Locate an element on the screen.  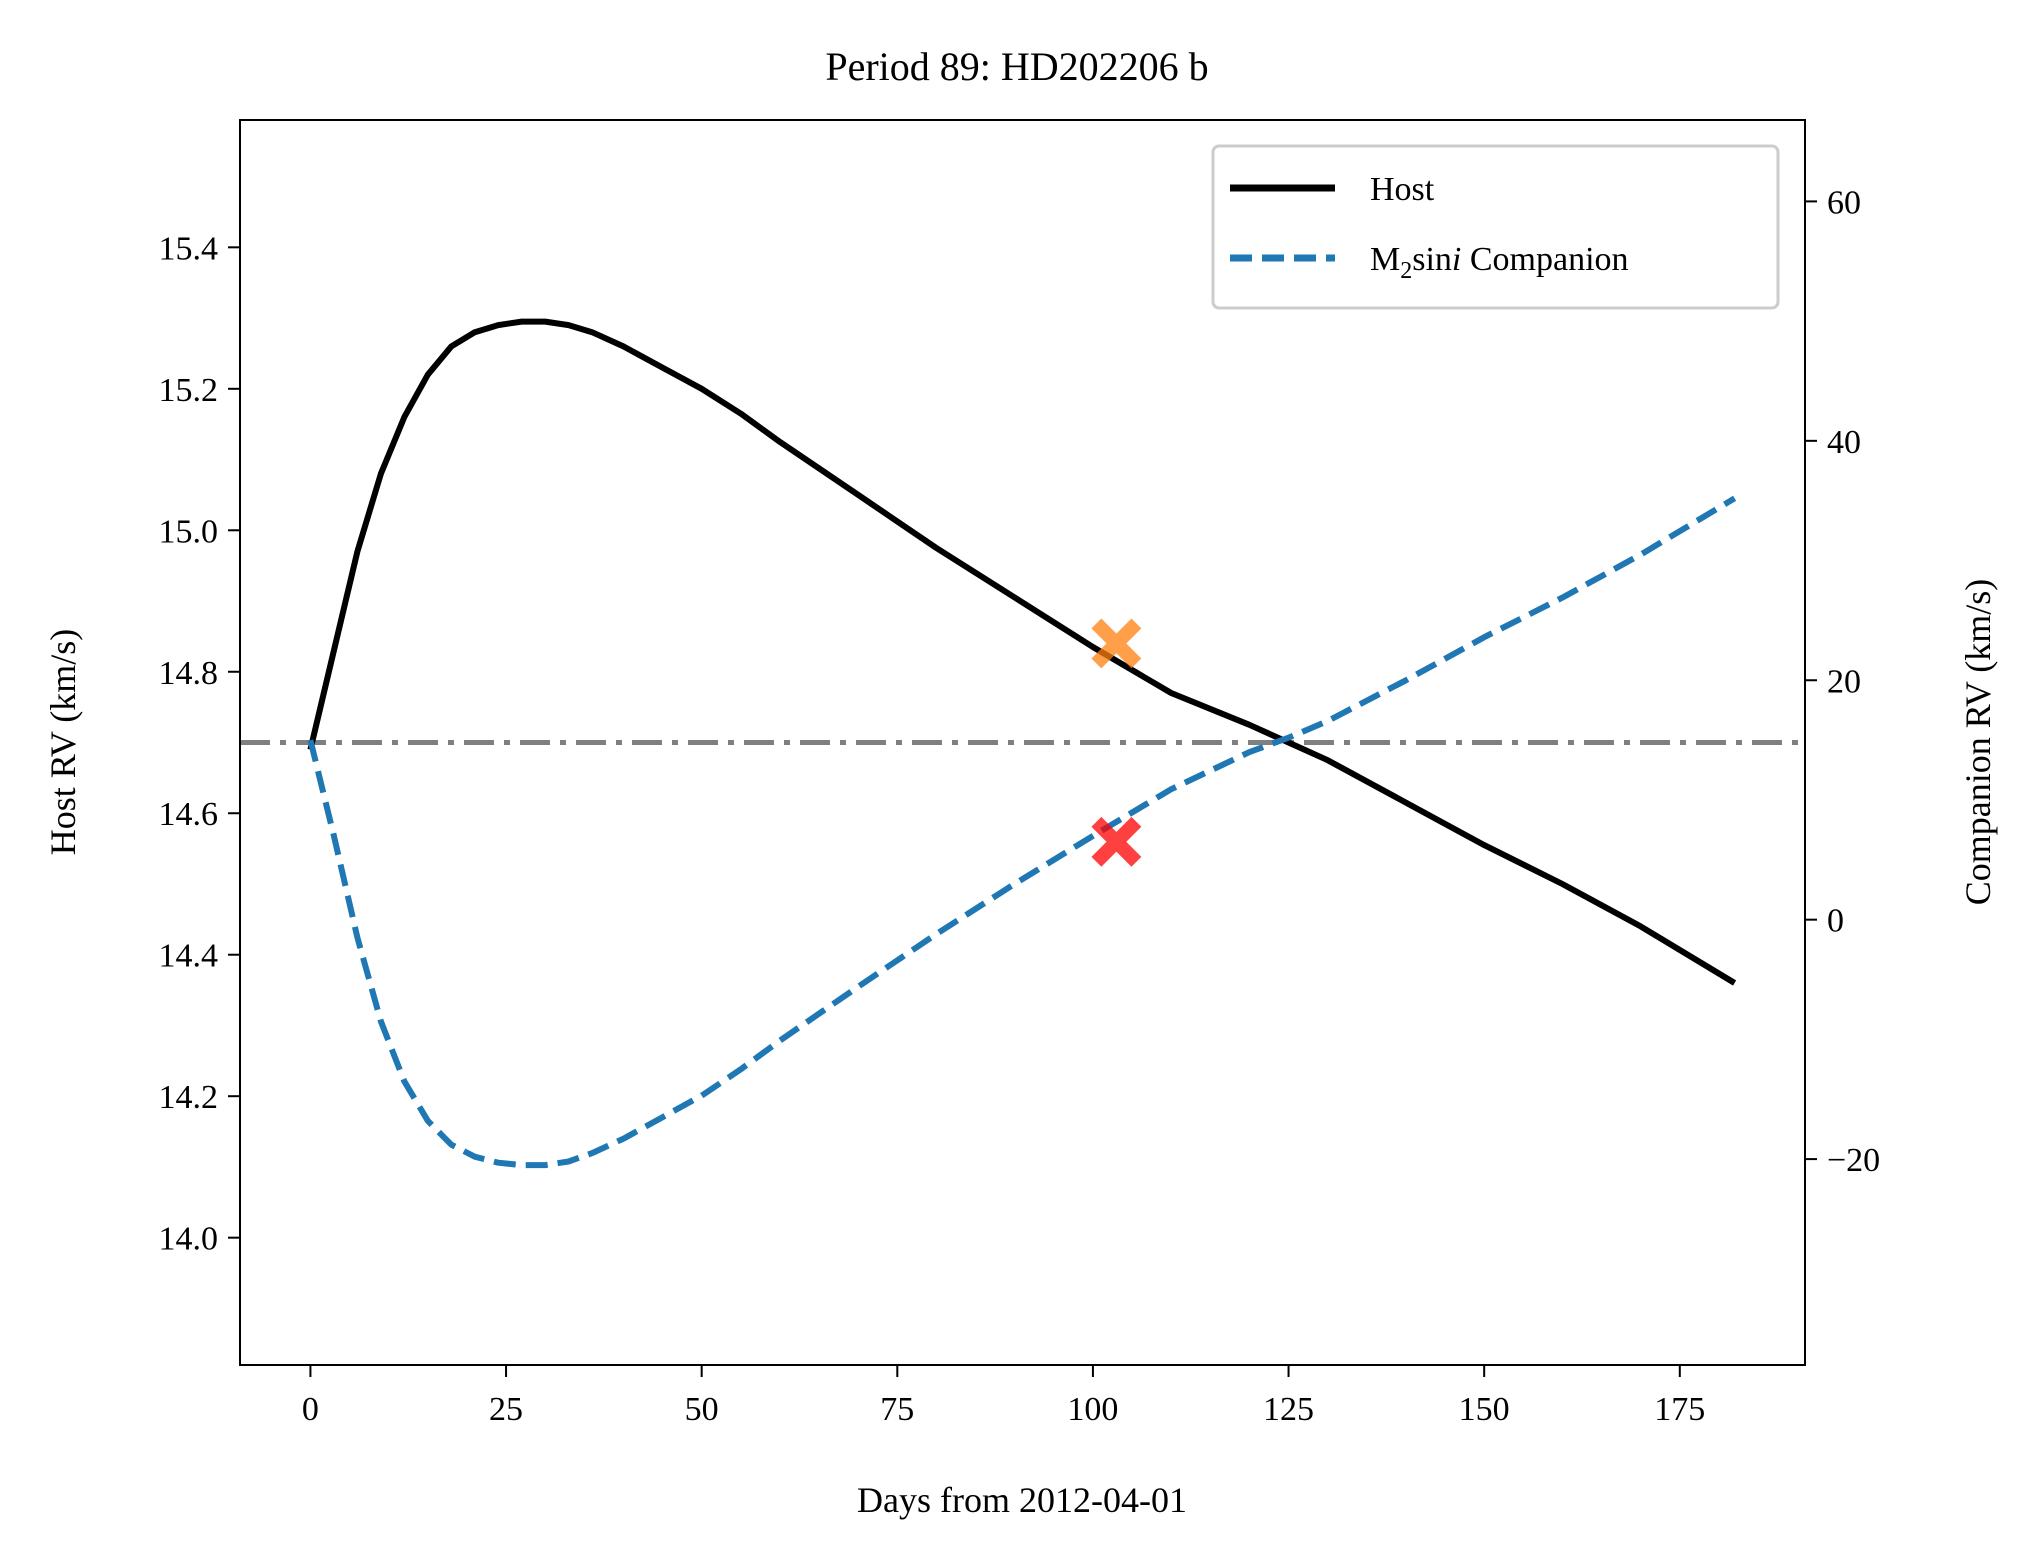
legend: Host M2sini Companion is located at coordinates (1495, 227).